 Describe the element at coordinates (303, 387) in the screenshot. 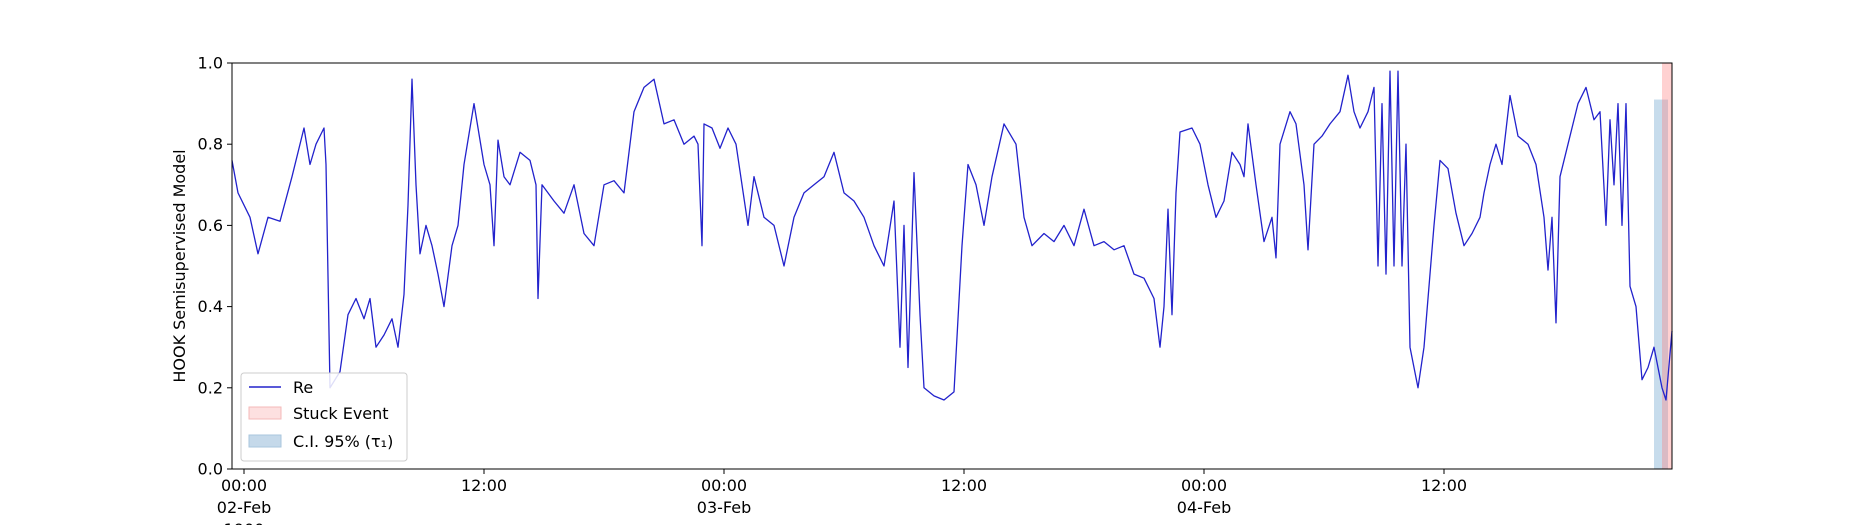

I see `legend-label-re: Re` at that location.